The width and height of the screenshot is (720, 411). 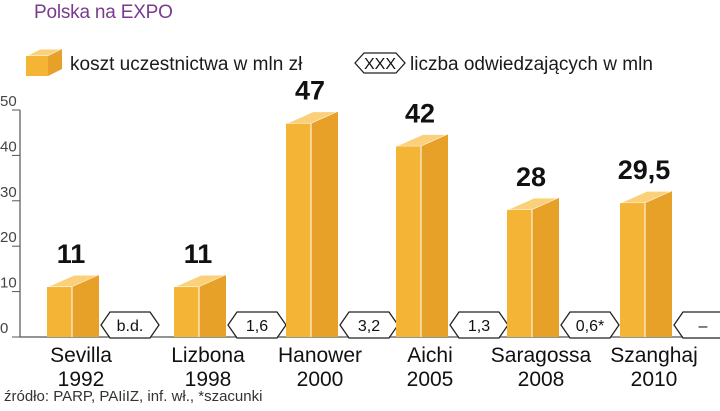 I want to click on visitors-label: –, so click(x=703, y=326).